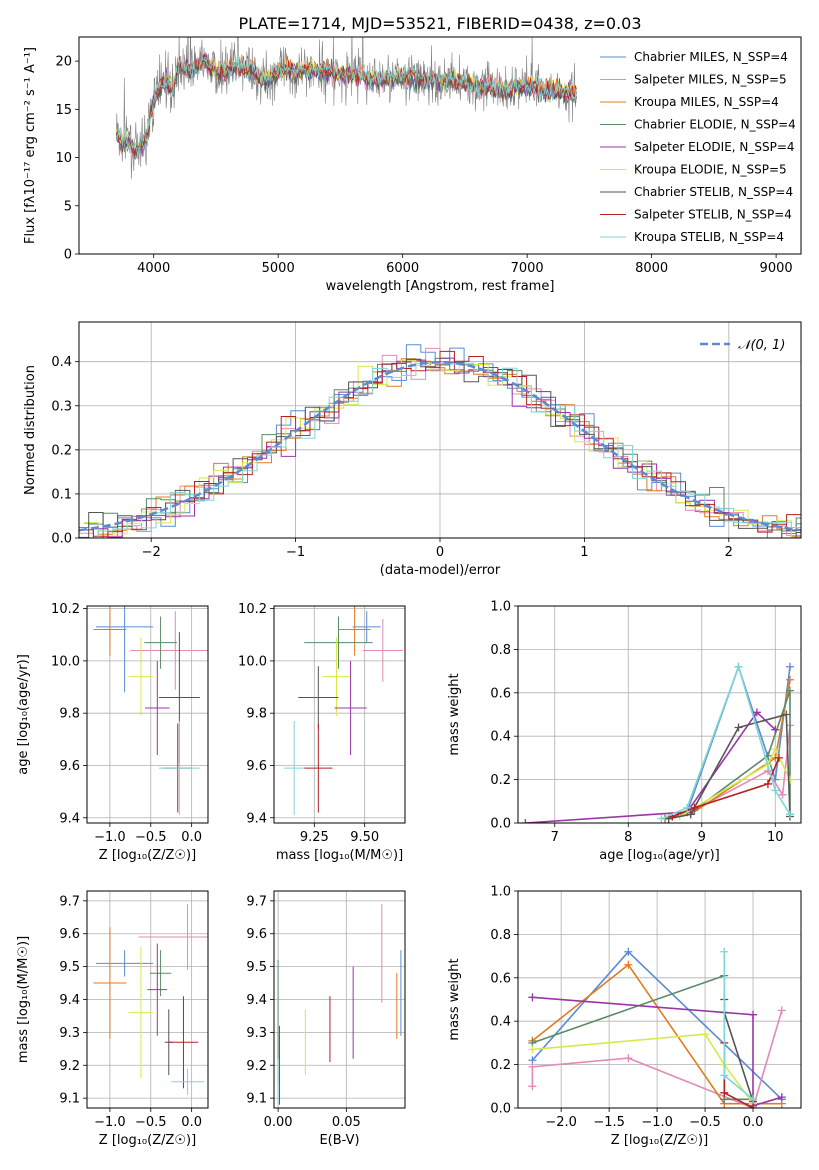  What do you see at coordinates (61, 406) in the screenshot?
I see `y-tick-label: 0.3` at bounding box center [61, 406].